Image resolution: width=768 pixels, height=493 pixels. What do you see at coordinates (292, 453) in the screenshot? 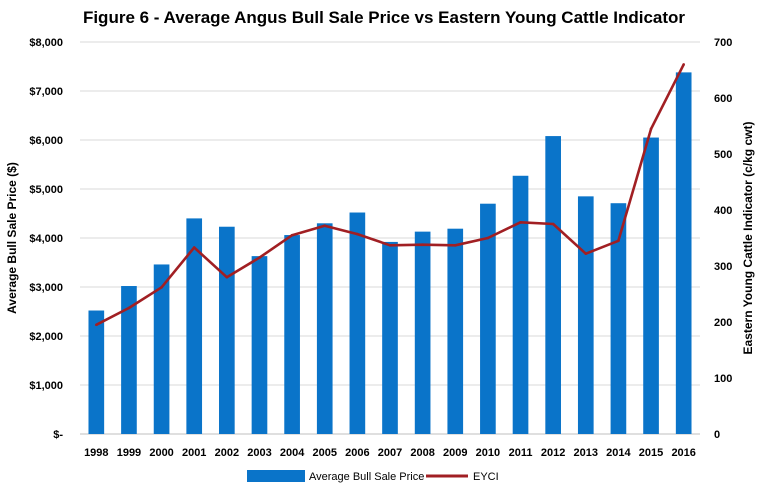
I see `x-tick-label: 2004` at bounding box center [292, 453].